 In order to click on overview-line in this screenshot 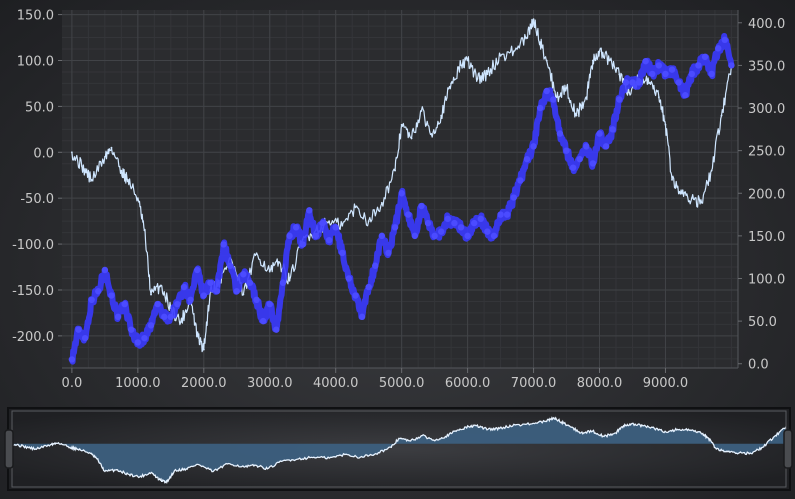, I will do `click(399, 450)`.